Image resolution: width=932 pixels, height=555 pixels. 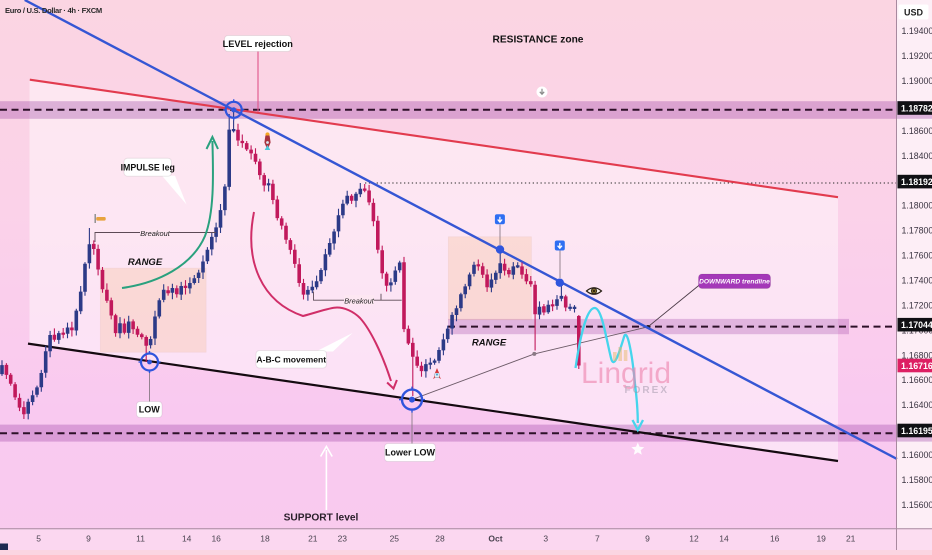 I want to click on svg-text: 1.17600, so click(x=917, y=256).